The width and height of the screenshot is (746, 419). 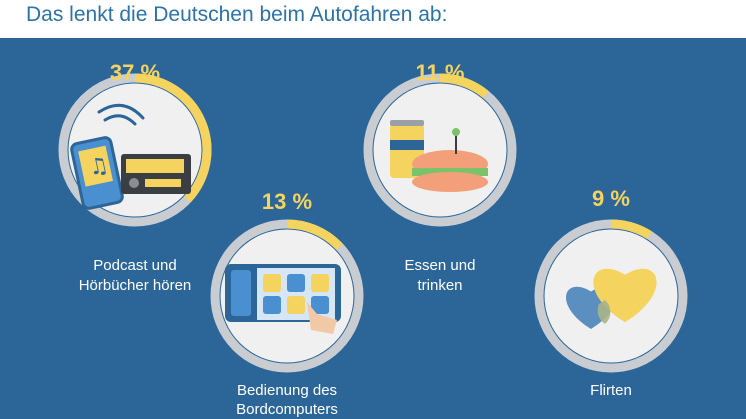 What do you see at coordinates (135, 72) in the screenshot?
I see `value-label: 37 %` at bounding box center [135, 72].